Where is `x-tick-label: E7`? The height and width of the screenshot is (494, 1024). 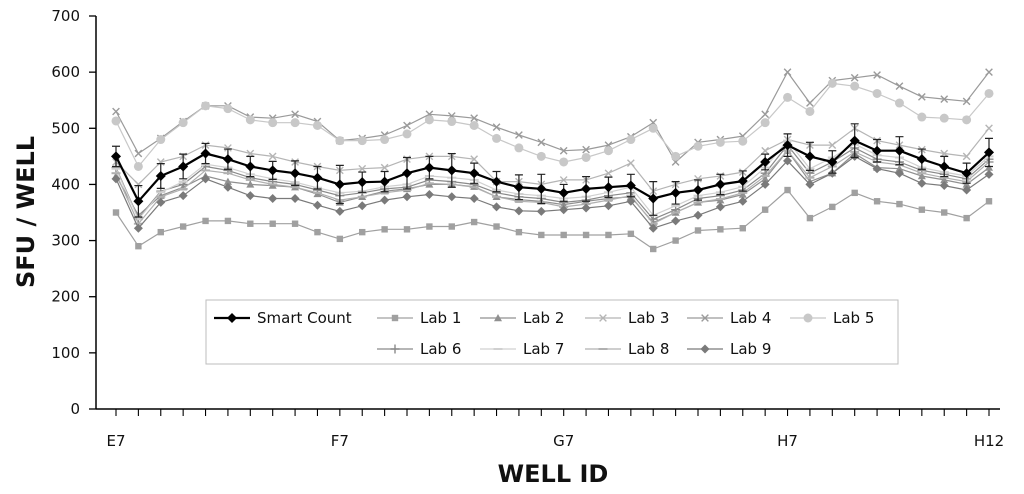
x-tick-label: E7 is located at coordinates (115, 441).